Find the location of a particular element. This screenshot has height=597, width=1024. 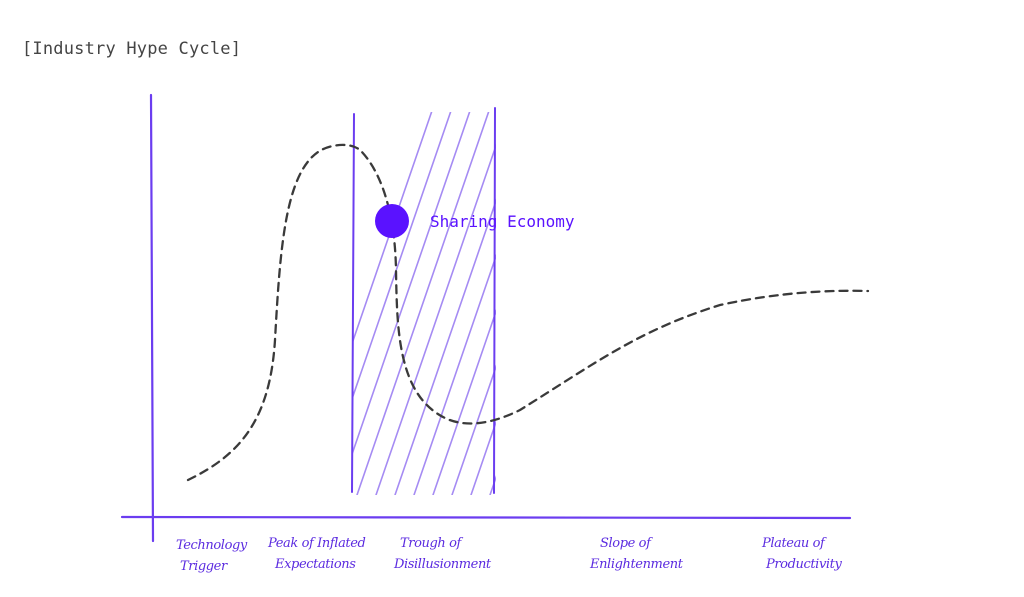

phase-label-line1: Slope of is located at coordinates (626, 543).